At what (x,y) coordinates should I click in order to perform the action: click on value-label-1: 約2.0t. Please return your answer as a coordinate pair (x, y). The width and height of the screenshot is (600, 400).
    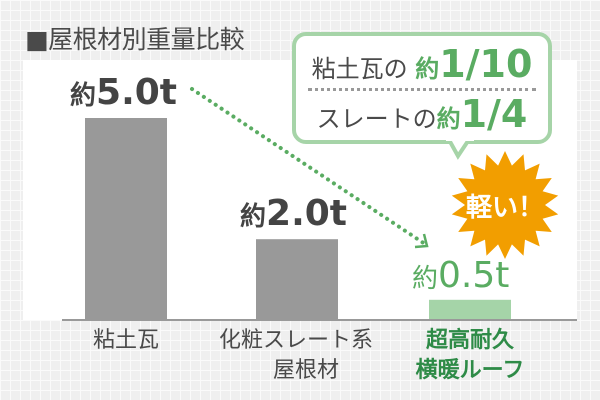
    Looking at the image, I should click on (293, 213).